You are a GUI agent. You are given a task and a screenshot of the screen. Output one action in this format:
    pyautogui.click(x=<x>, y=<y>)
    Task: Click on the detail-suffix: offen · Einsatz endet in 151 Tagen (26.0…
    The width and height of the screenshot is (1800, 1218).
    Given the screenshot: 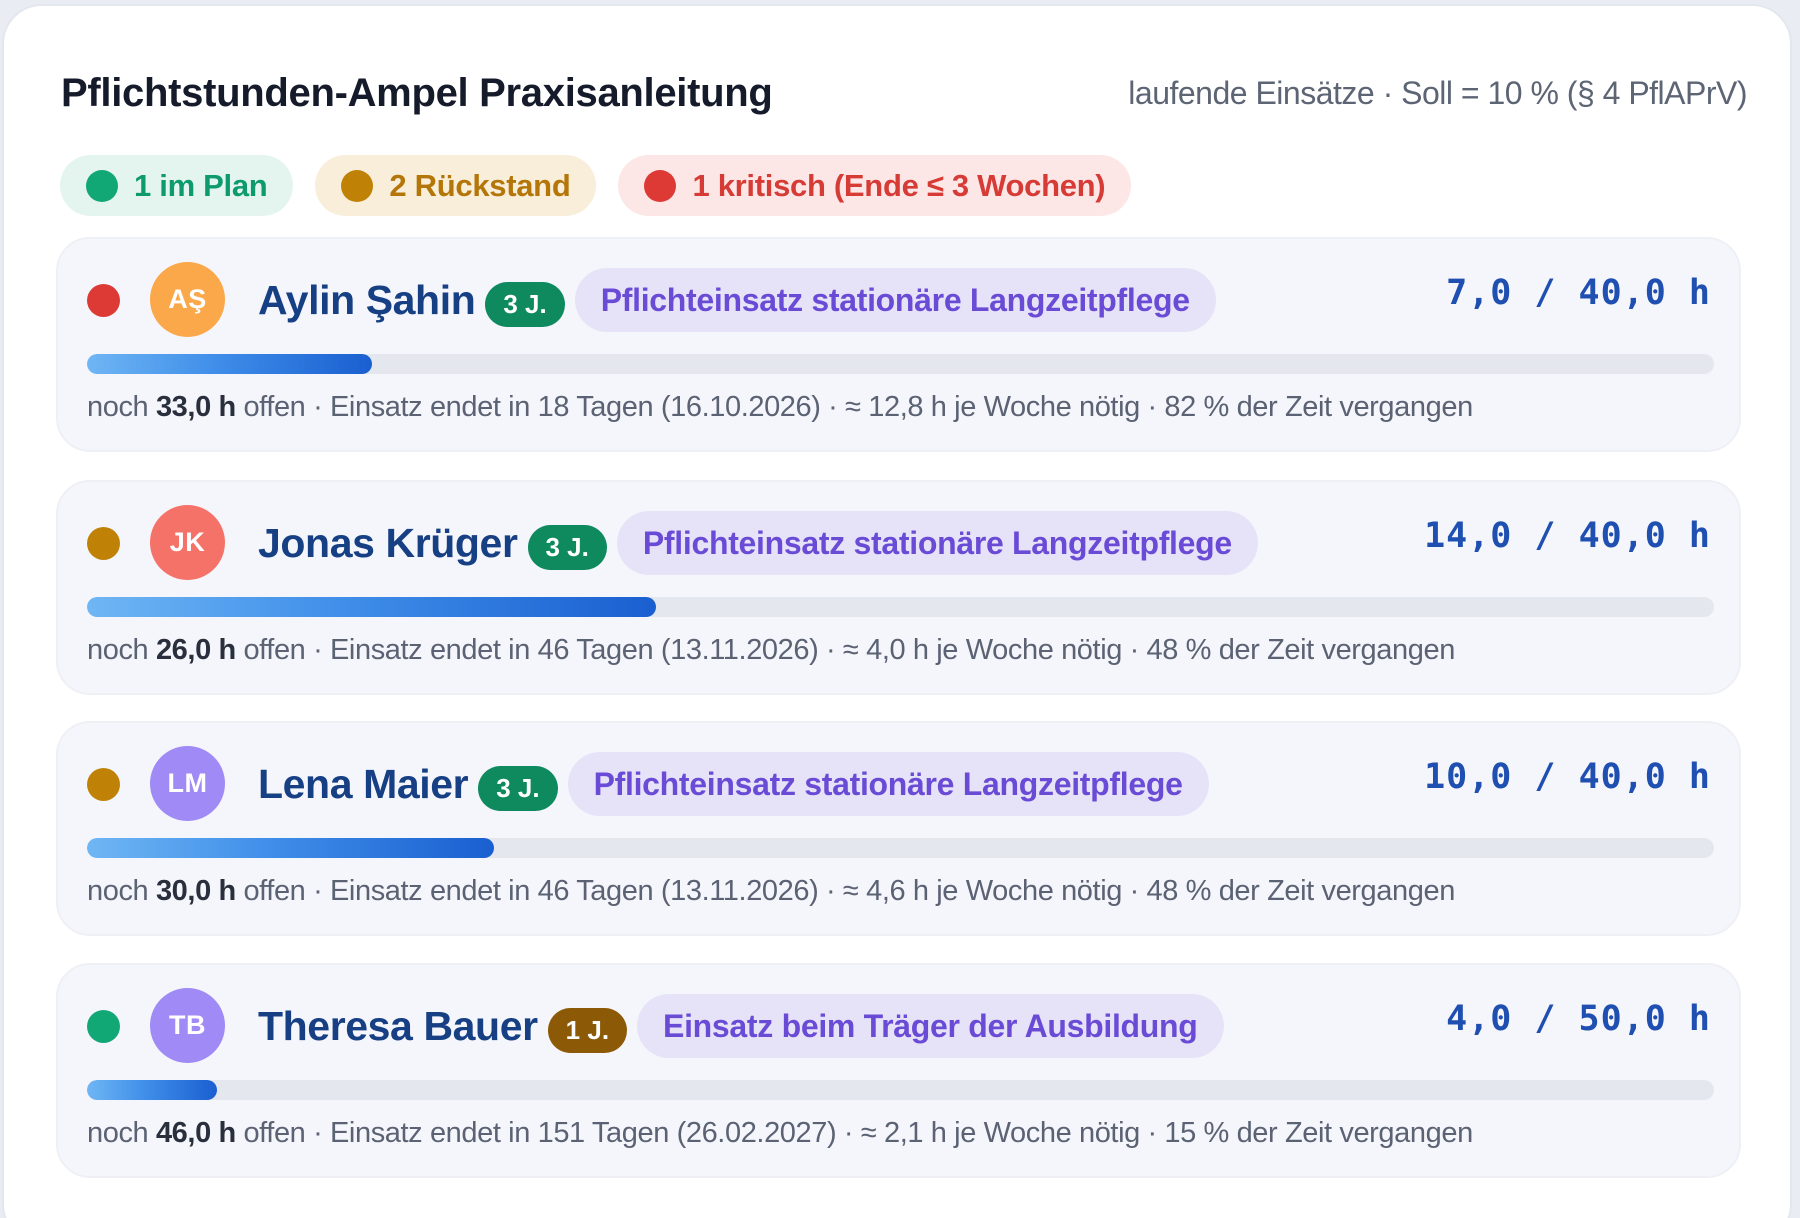 What is the action you would take?
    pyautogui.click(x=854, y=1133)
    